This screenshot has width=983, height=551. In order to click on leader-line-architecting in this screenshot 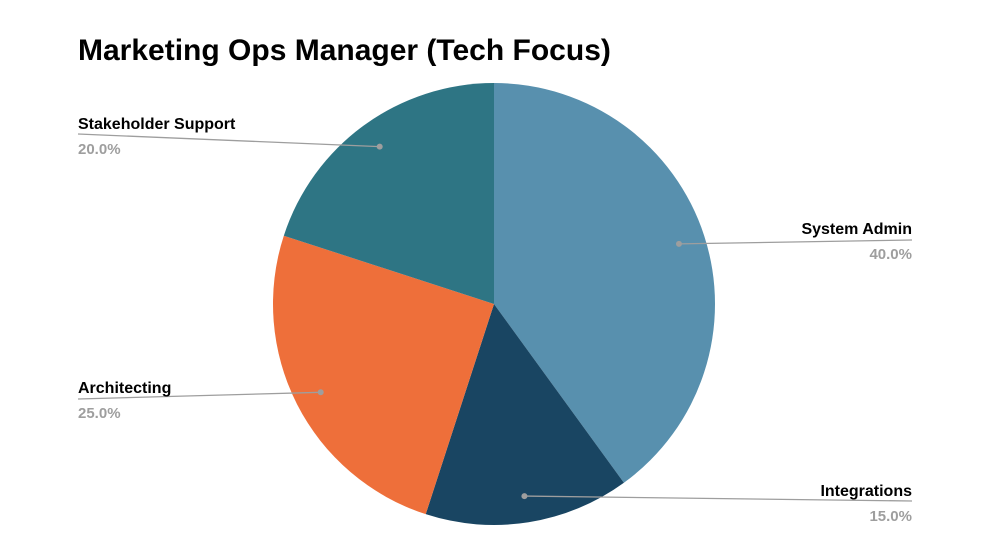, I will do `click(199, 395)`.